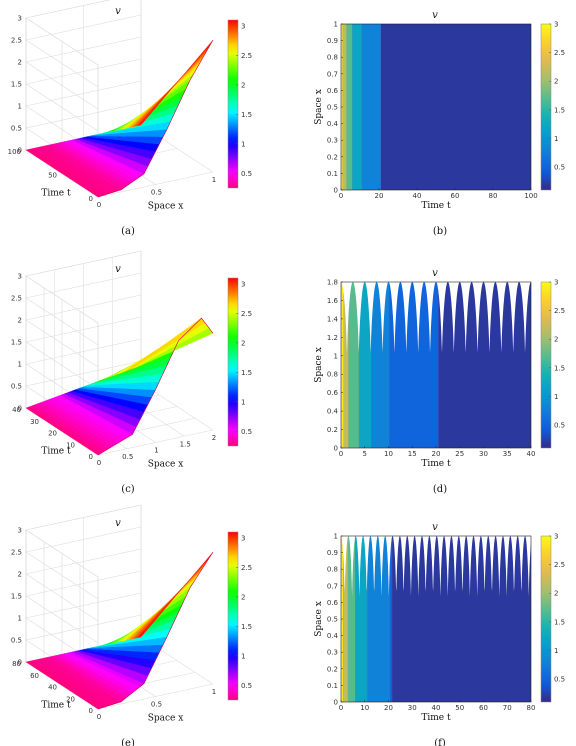 The height and width of the screenshot is (746, 576). Describe the element at coordinates (332, 338) in the screenshot. I see `y-tick-label: 1.2` at that location.